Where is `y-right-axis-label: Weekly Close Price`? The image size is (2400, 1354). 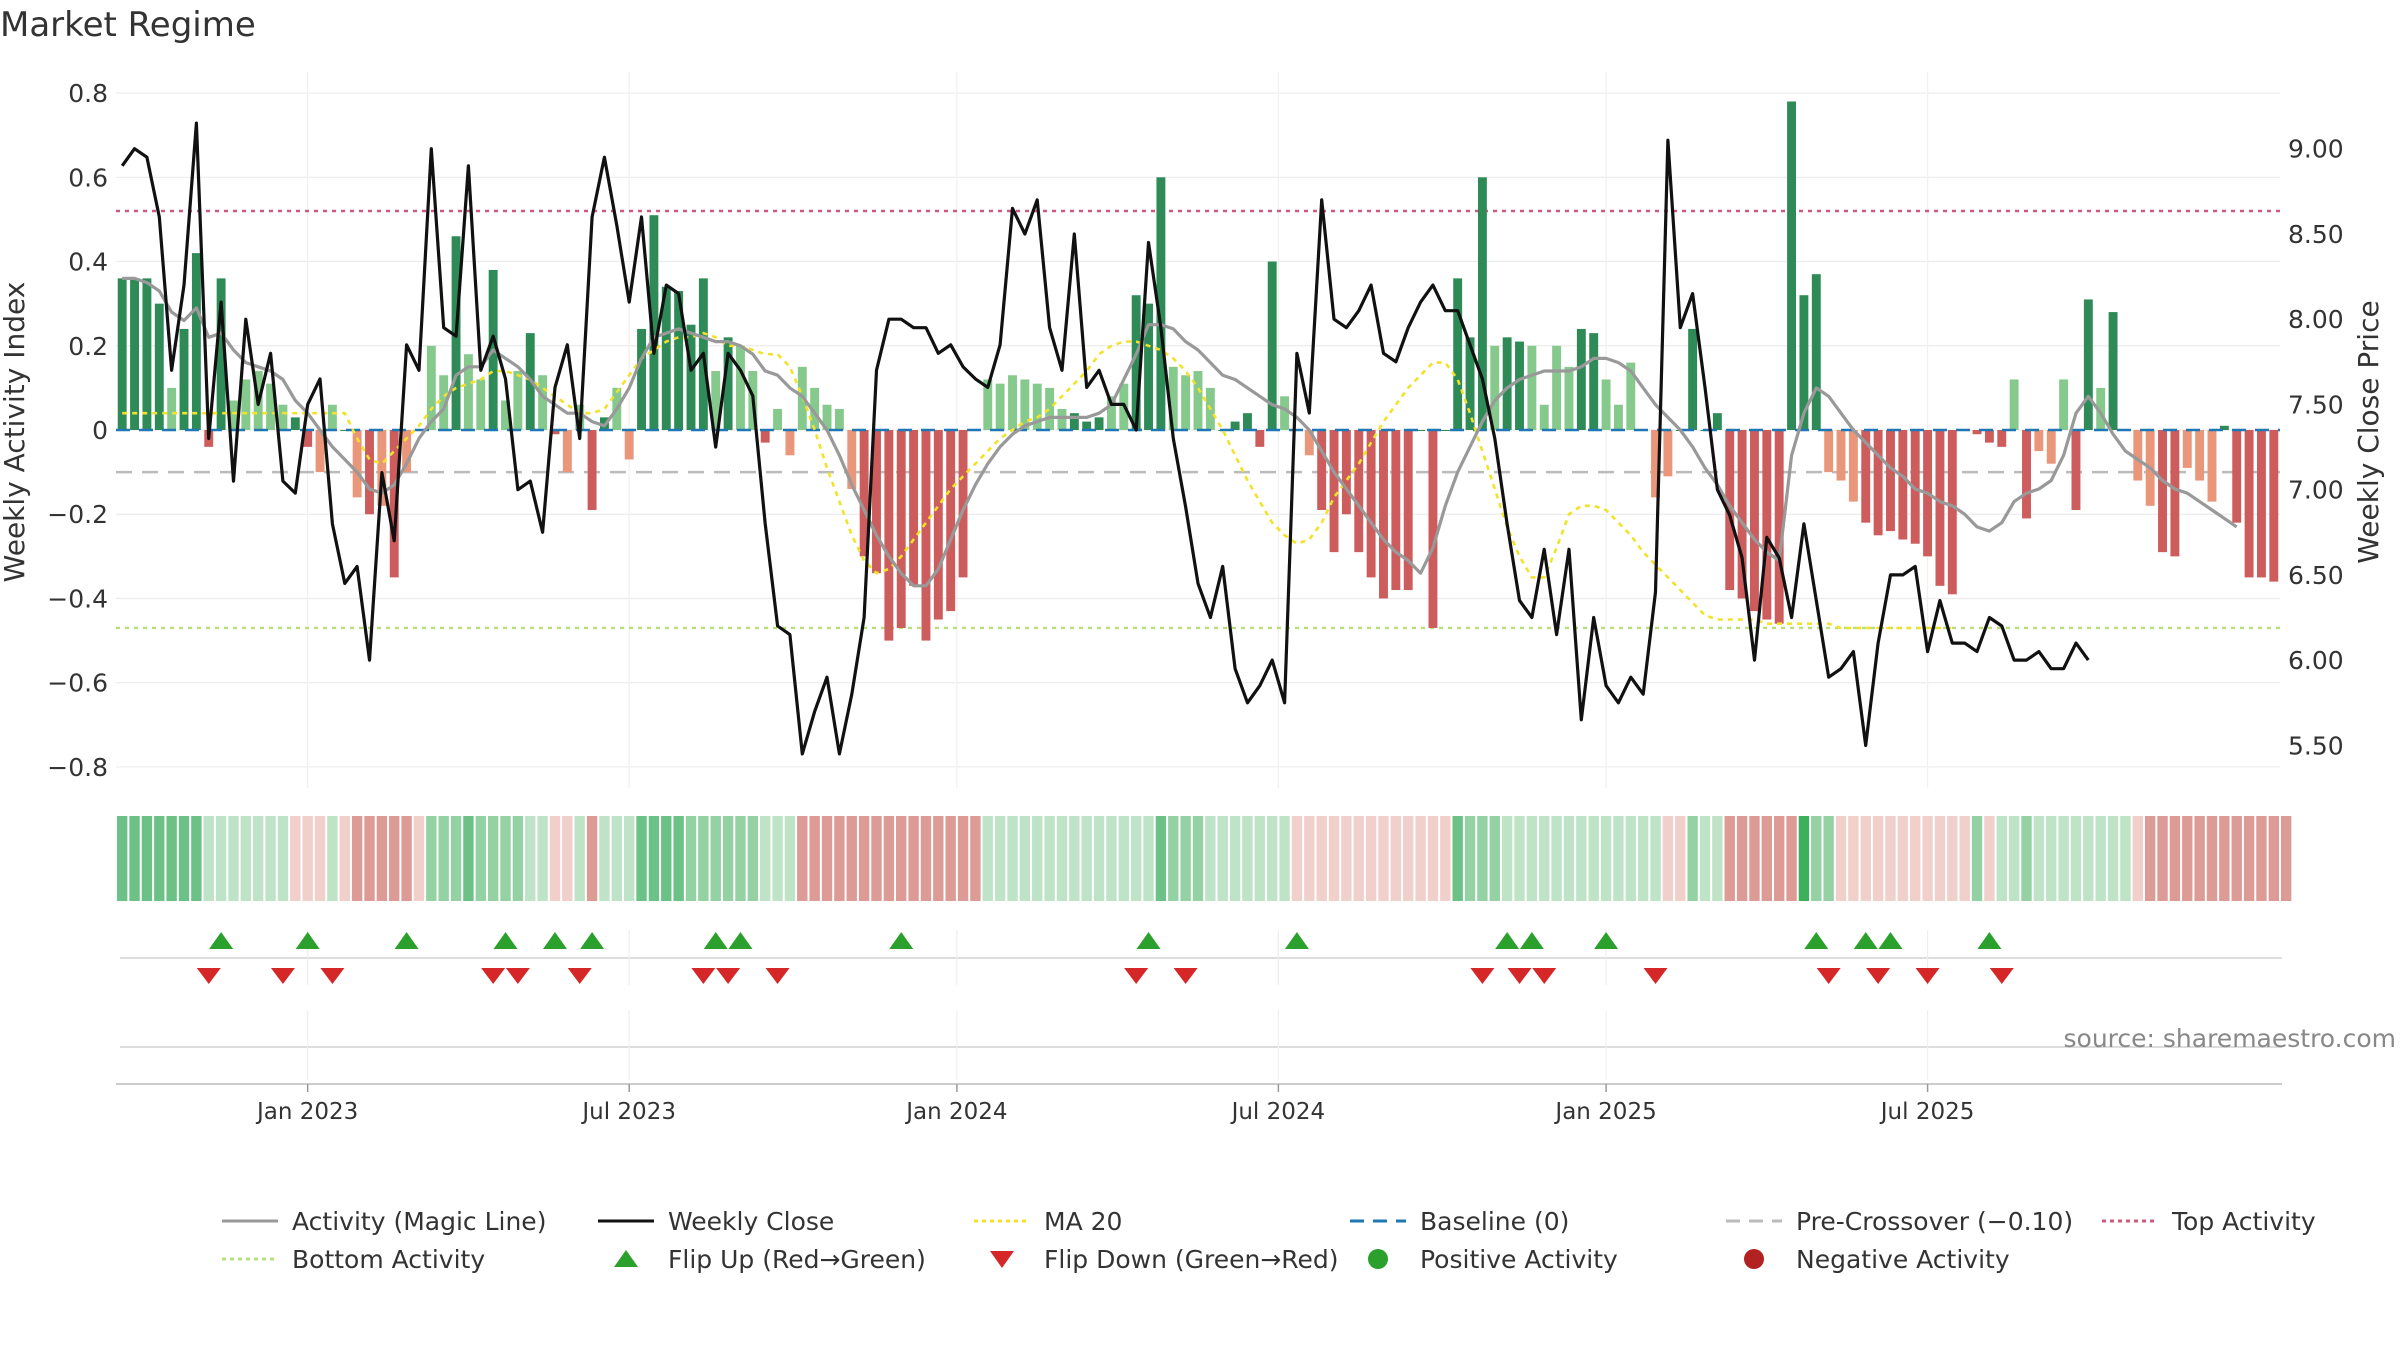 y-right-axis-label: Weekly Close Price is located at coordinates (2368, 431).